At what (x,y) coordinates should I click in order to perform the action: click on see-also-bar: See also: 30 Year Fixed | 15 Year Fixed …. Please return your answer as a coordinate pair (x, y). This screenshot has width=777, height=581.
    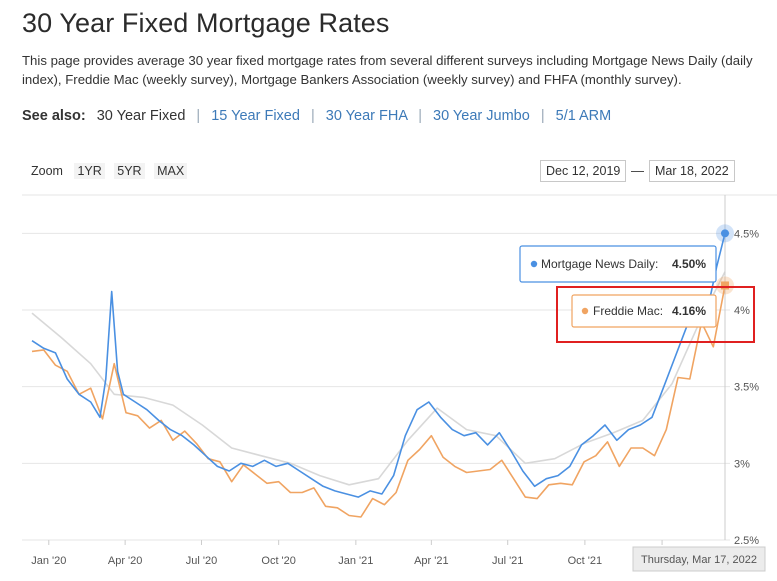
    Looking at the image, I should click on (316, 116).